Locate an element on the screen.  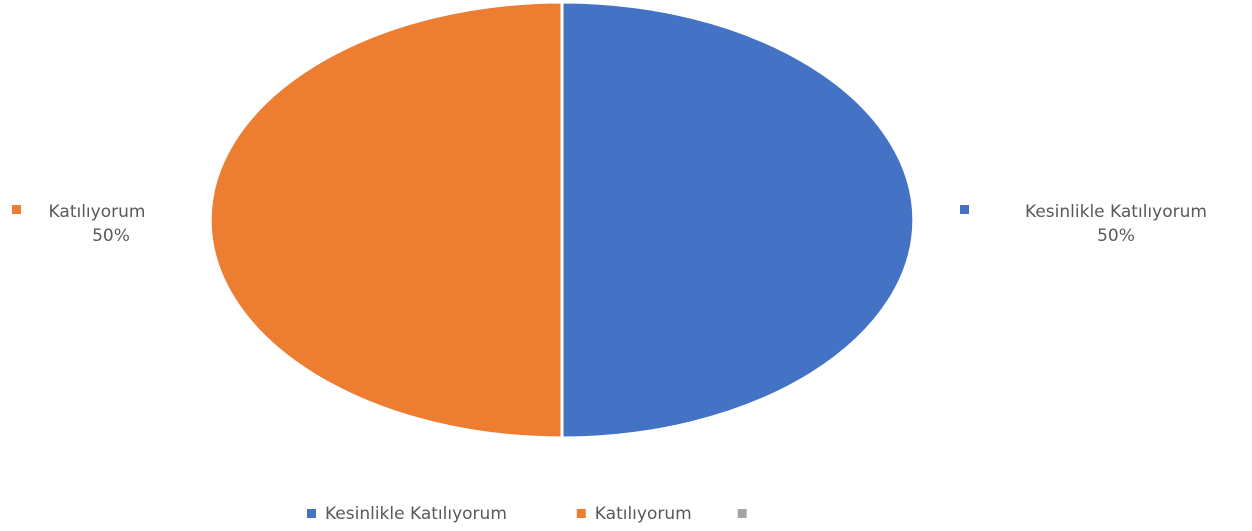
legend-entry-kesinlikle-katiliyorum: Kesinlikle Katılıyorum is located at coordinates (407, 514).